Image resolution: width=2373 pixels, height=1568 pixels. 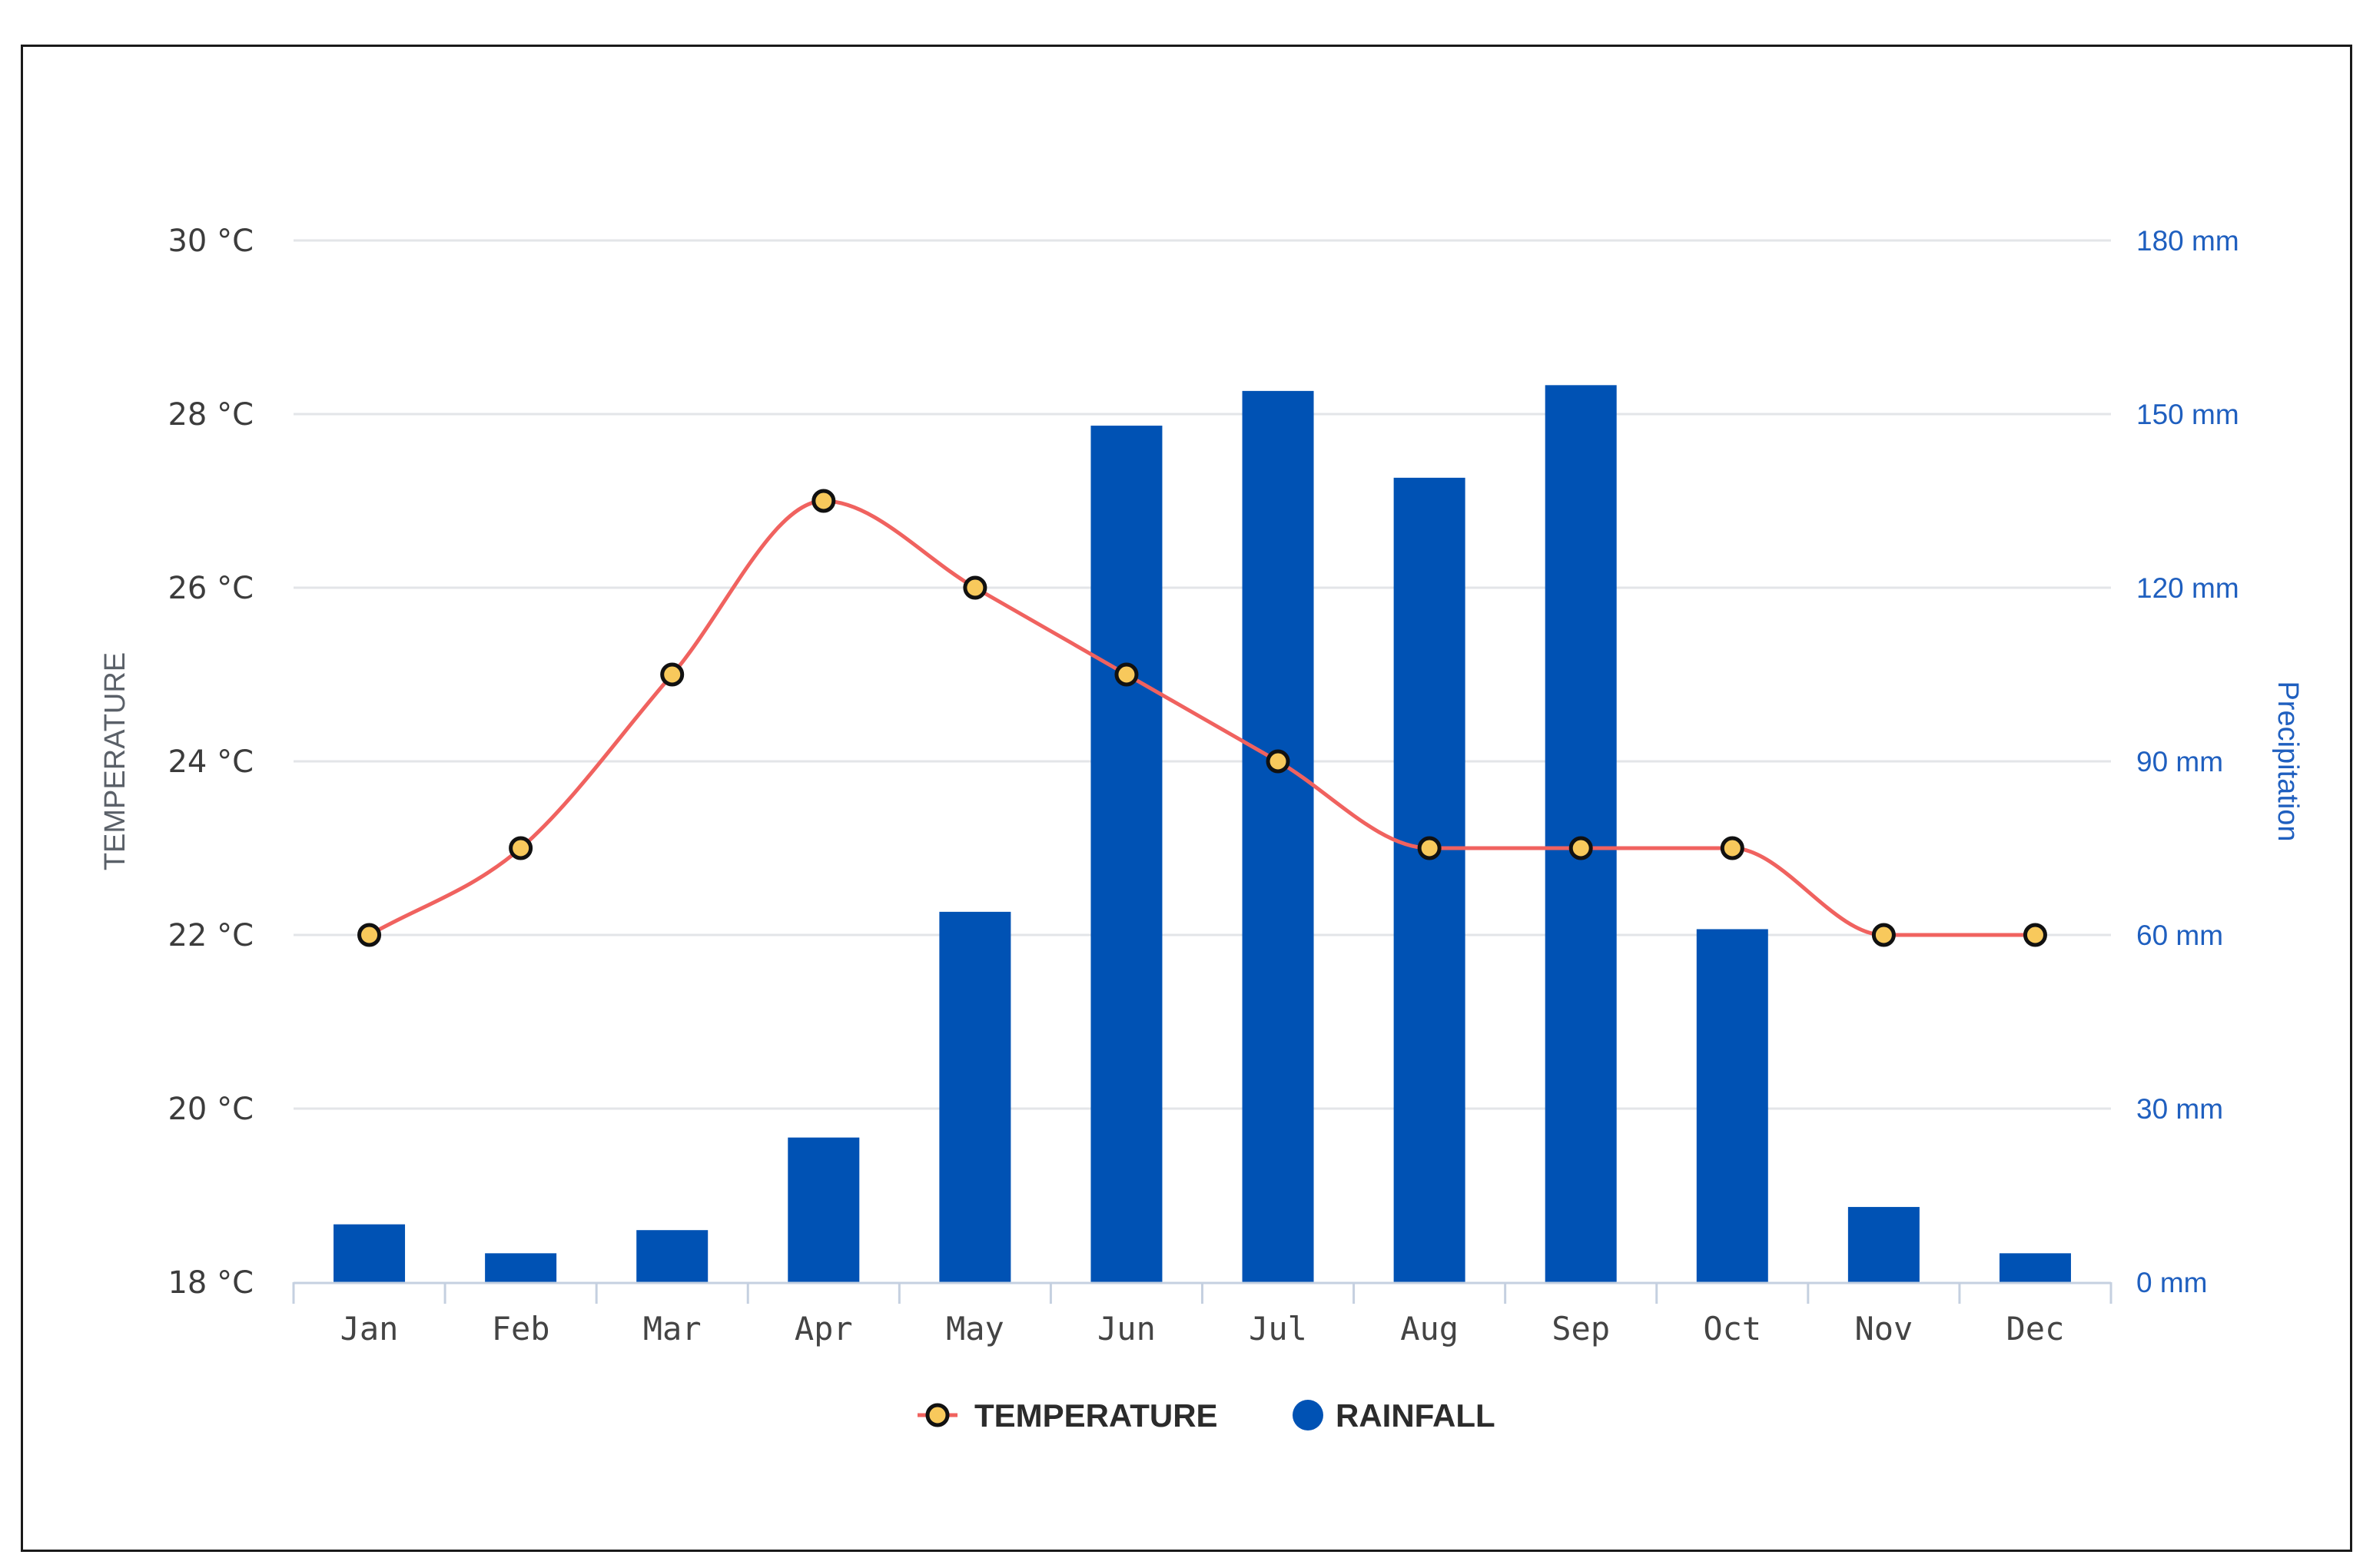 What do you see at coordinates (2187, 241) in the screenshot?
I see `y-right-tick-label: 180 mm` at bounding box center [2187, 241].